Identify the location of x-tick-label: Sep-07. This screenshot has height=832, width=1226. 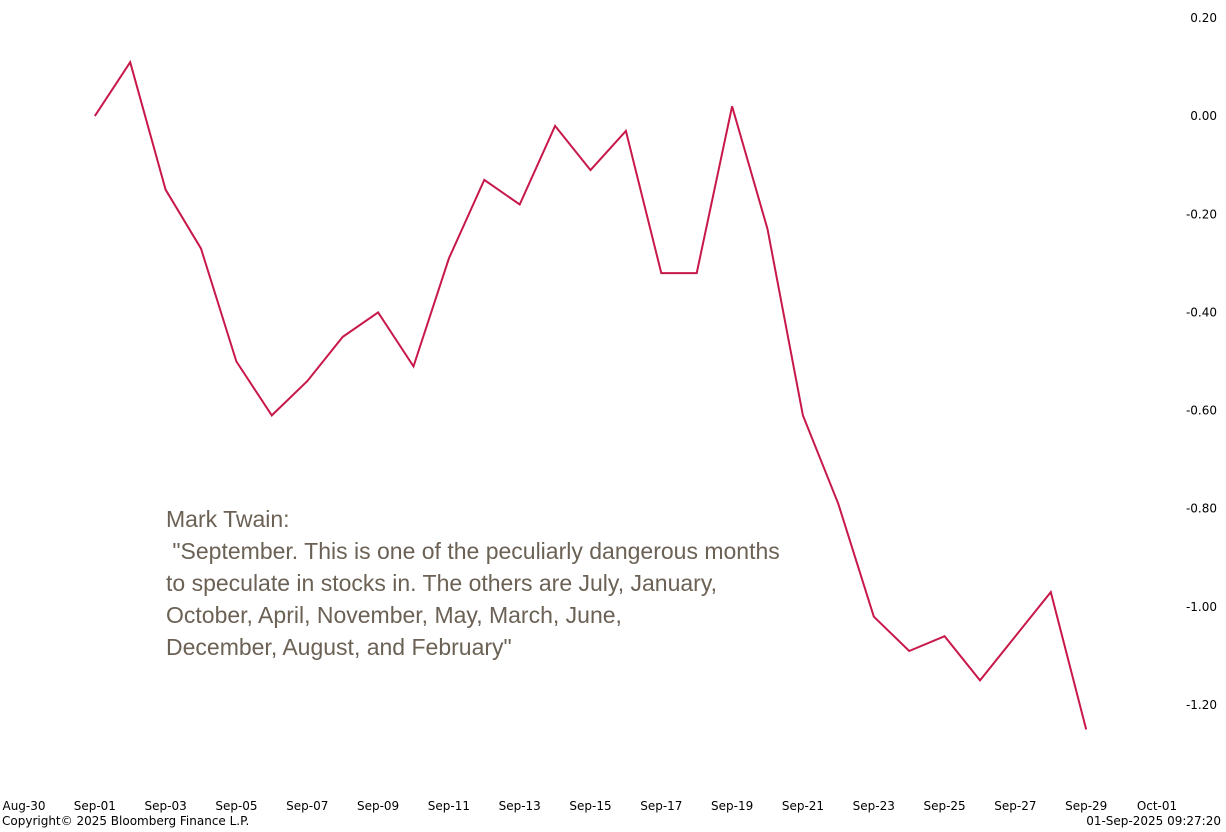
(307, 806).